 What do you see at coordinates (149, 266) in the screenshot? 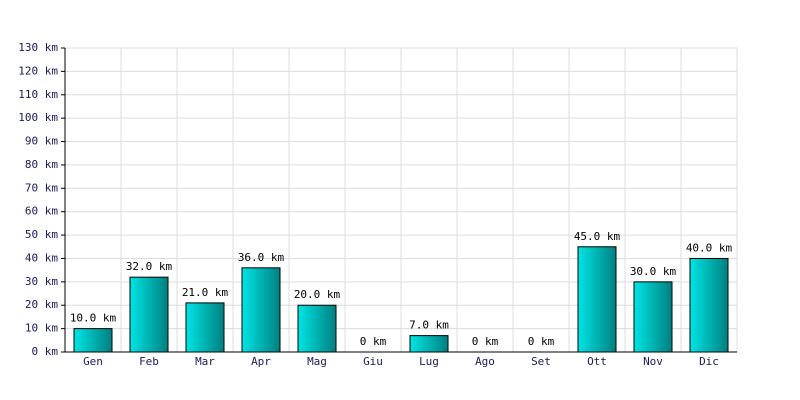
I see `value-label: 32.0 km` at bounding box center [149, 266].